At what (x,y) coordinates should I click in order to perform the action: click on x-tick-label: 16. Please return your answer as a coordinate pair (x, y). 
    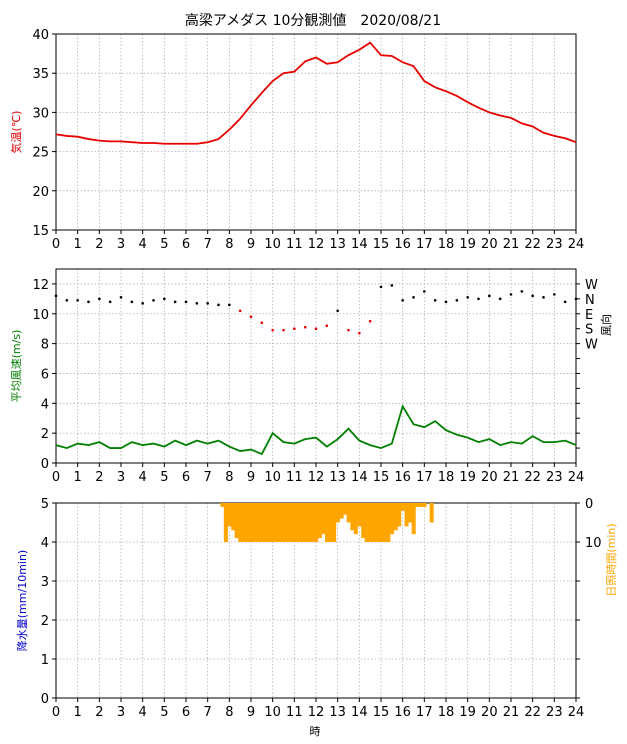
    Looking at the image, I should click on (402, 477).